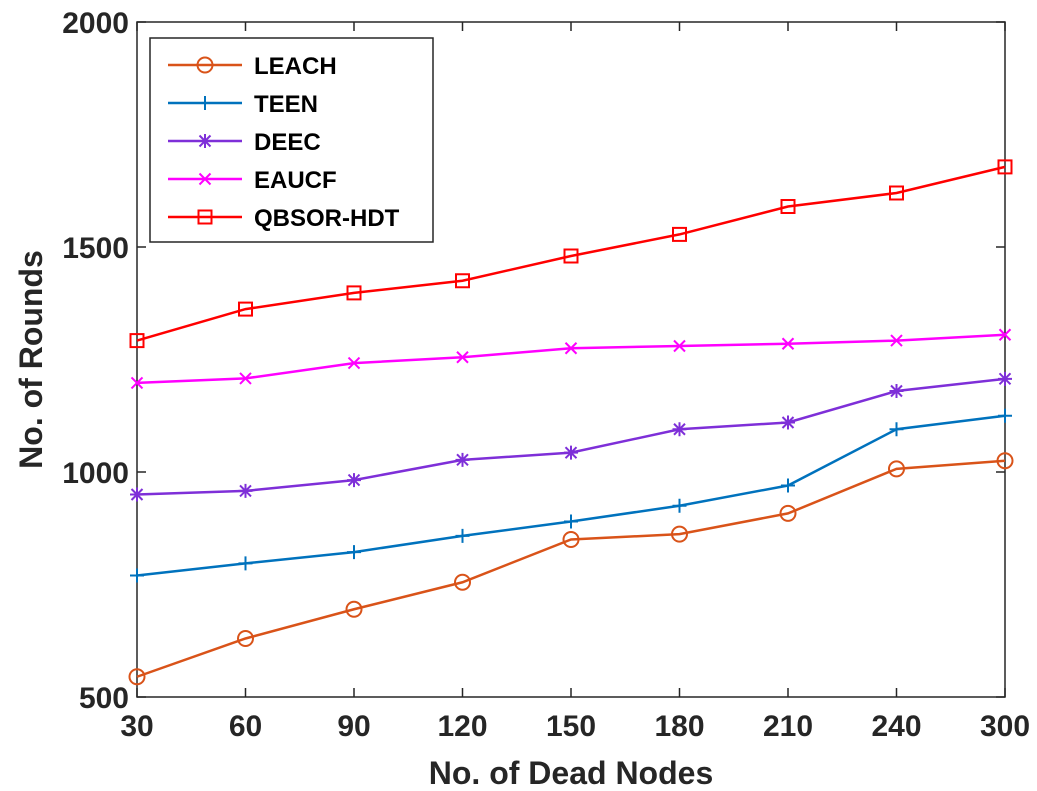 The width and height of the screenshot is (1037, 791). Describe the element at coordinates (327, 218) in the screenshot. I see `legend-label: QBSOR-HDT` at that location.